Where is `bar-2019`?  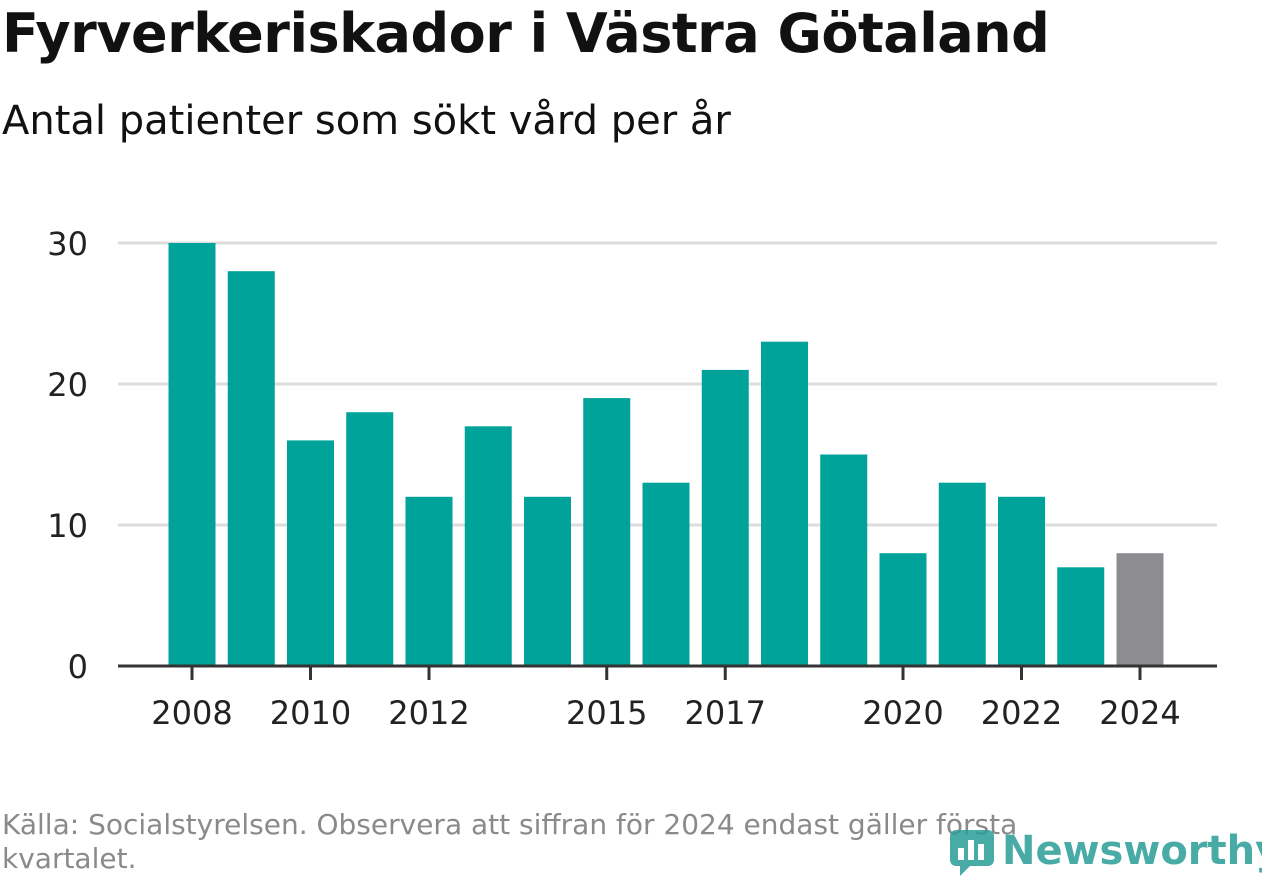 bar-2019 is located at coordinates (844, 560).